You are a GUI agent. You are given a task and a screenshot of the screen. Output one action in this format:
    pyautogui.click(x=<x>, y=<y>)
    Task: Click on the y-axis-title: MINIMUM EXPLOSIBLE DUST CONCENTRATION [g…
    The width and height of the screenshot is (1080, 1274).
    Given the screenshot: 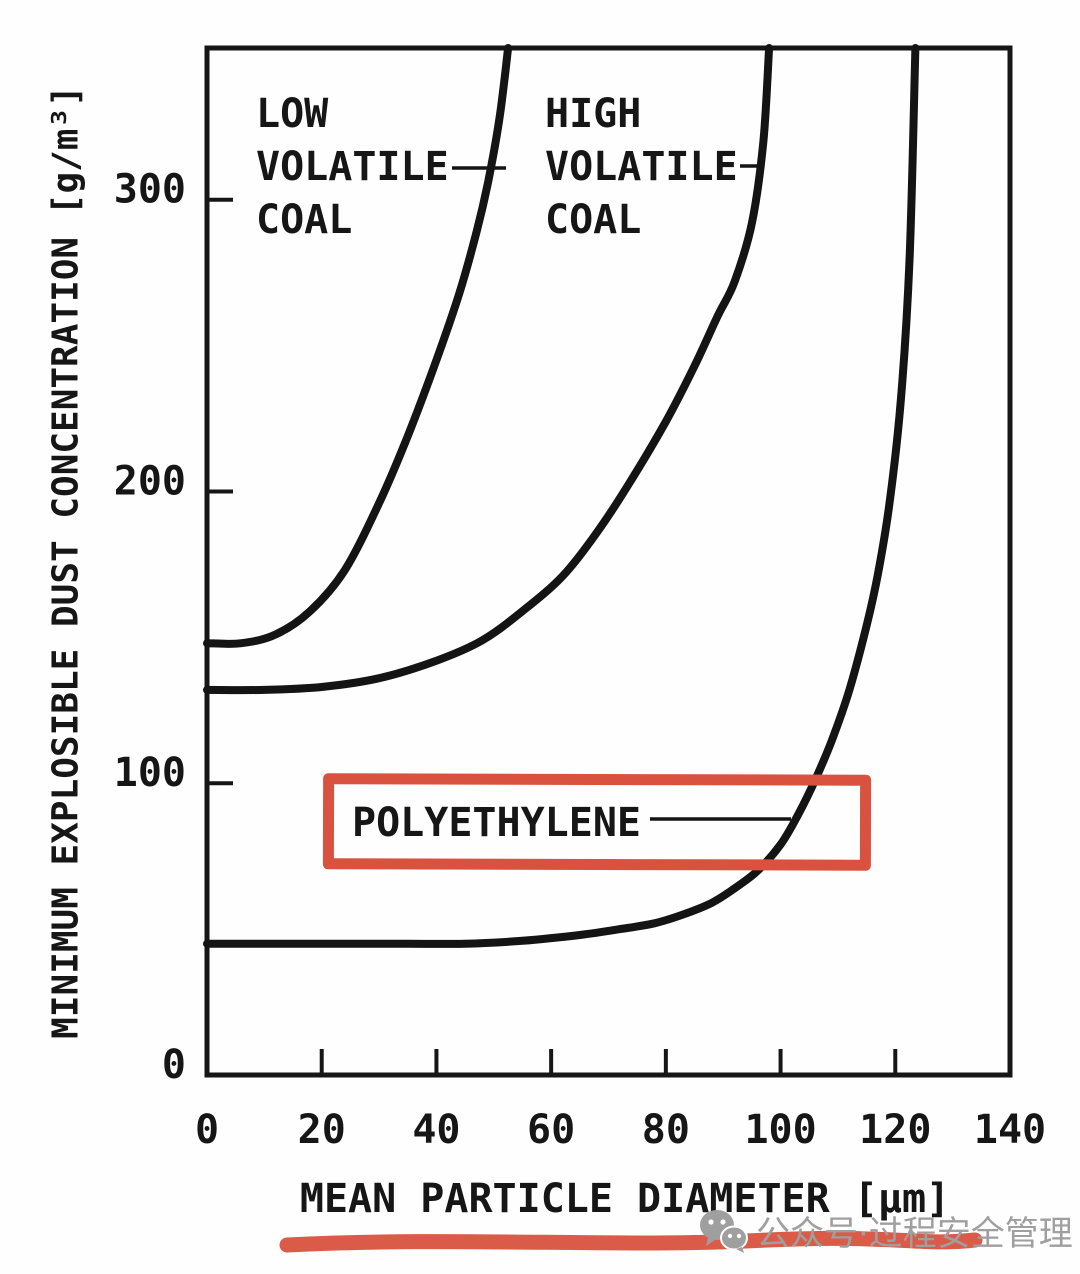 What is the action you would take?
    pyautogui.click(x=66, y=562)
    